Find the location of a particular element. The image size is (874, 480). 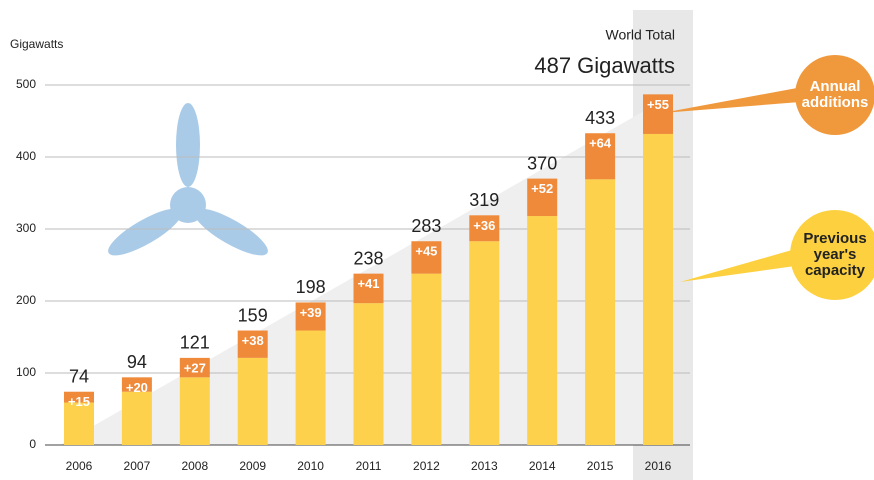

total-label: 370 is located at coordinates (542, 163).